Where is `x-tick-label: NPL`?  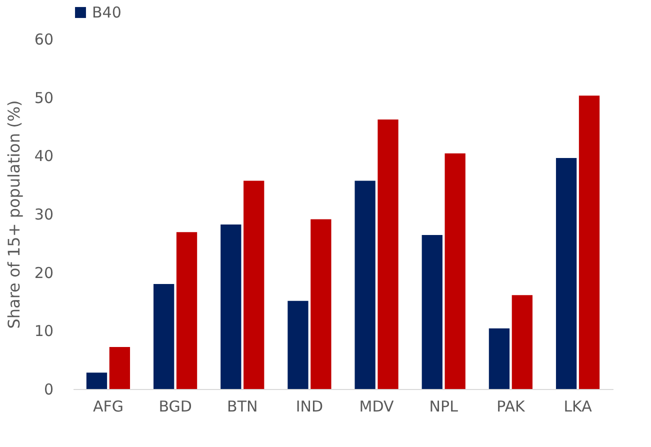 x-tick-label: NPL is located at coordinates (444, 407).